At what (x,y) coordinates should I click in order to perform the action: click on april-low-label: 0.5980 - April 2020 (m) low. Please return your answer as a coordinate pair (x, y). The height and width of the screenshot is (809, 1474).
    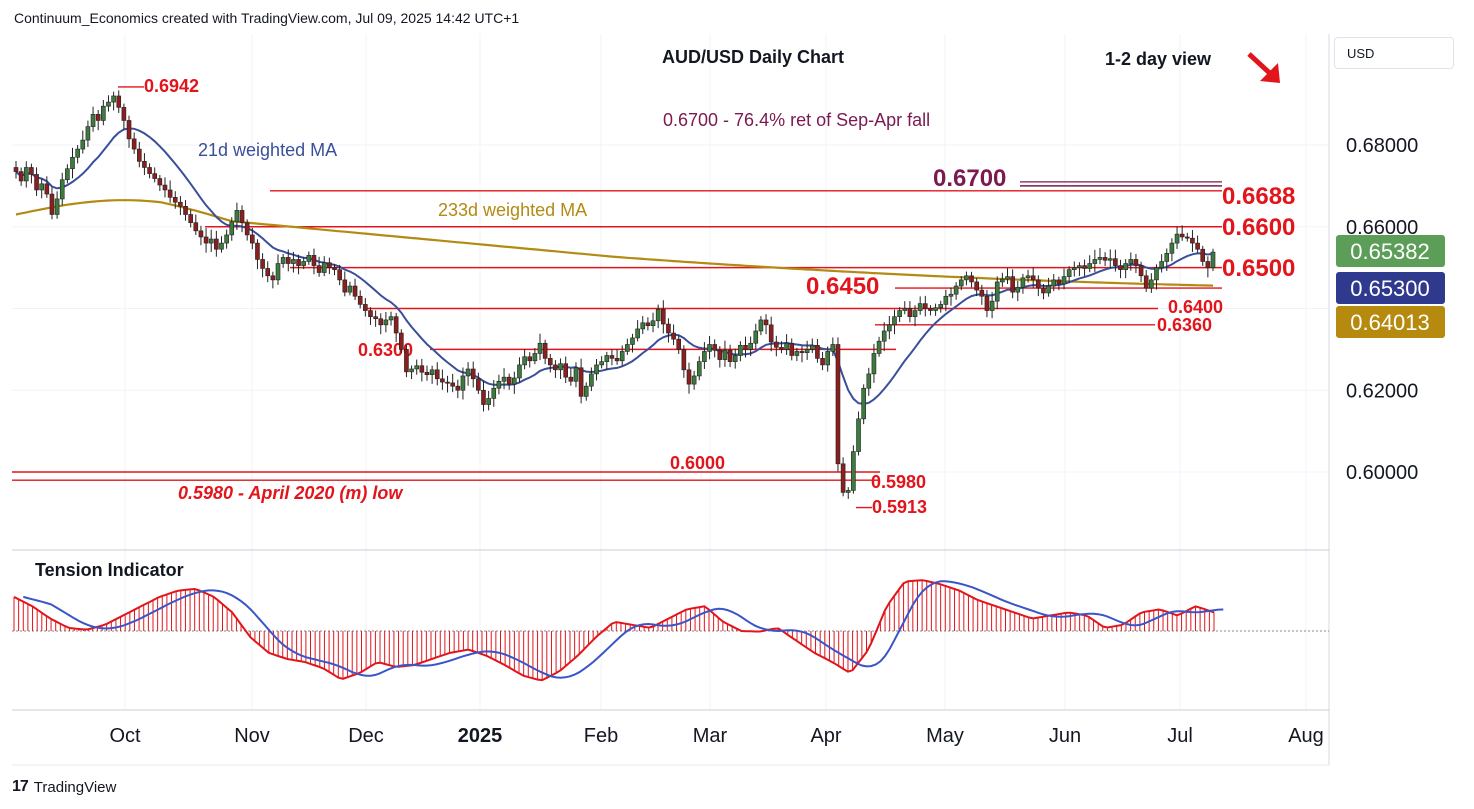
    Looking at the image, I should click on (290, 493).